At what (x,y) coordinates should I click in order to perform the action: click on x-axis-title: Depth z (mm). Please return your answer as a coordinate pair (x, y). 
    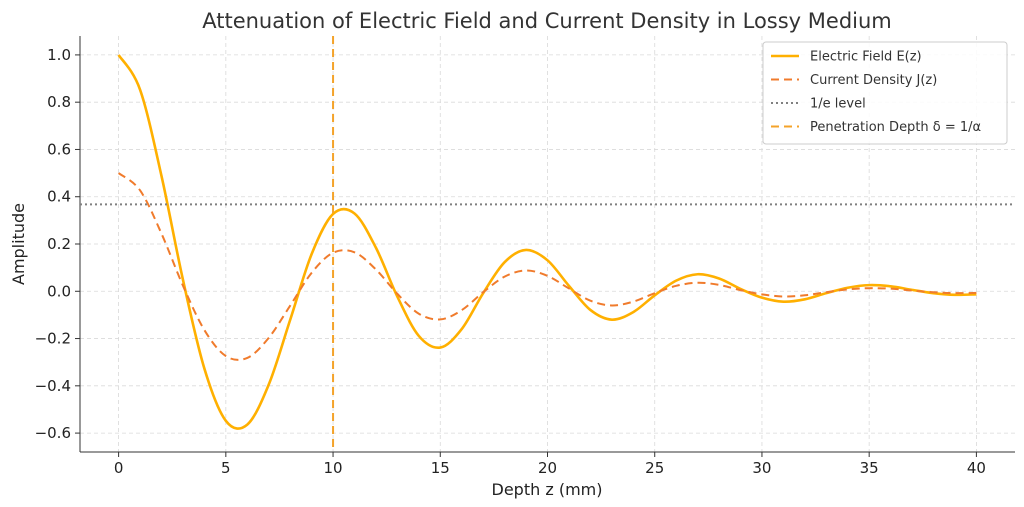
    Looking at the image, I should click on (547, 489).